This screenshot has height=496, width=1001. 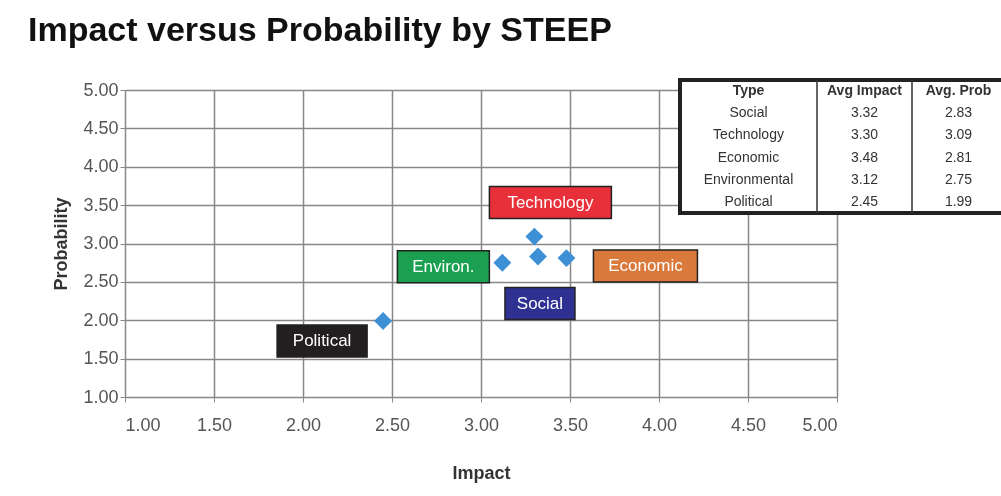 What do you see at coordinates (101, 281) in the screenshot?
I see `y-tick-label: 2.50` at bounding box center [101, 281].